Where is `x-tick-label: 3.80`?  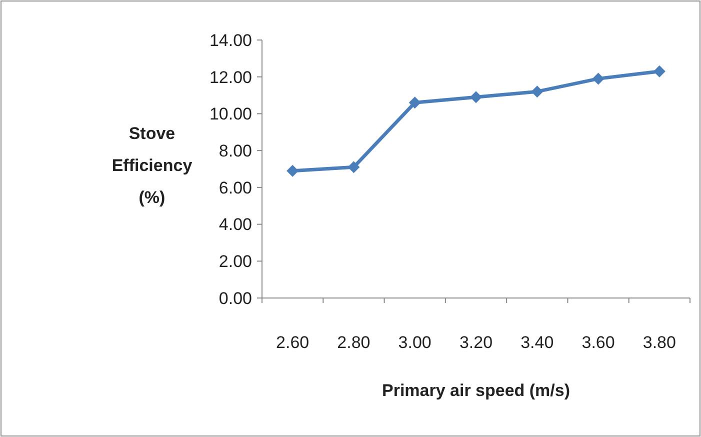 x-tick-label: 3.80 is located at coordinates (659, 342).